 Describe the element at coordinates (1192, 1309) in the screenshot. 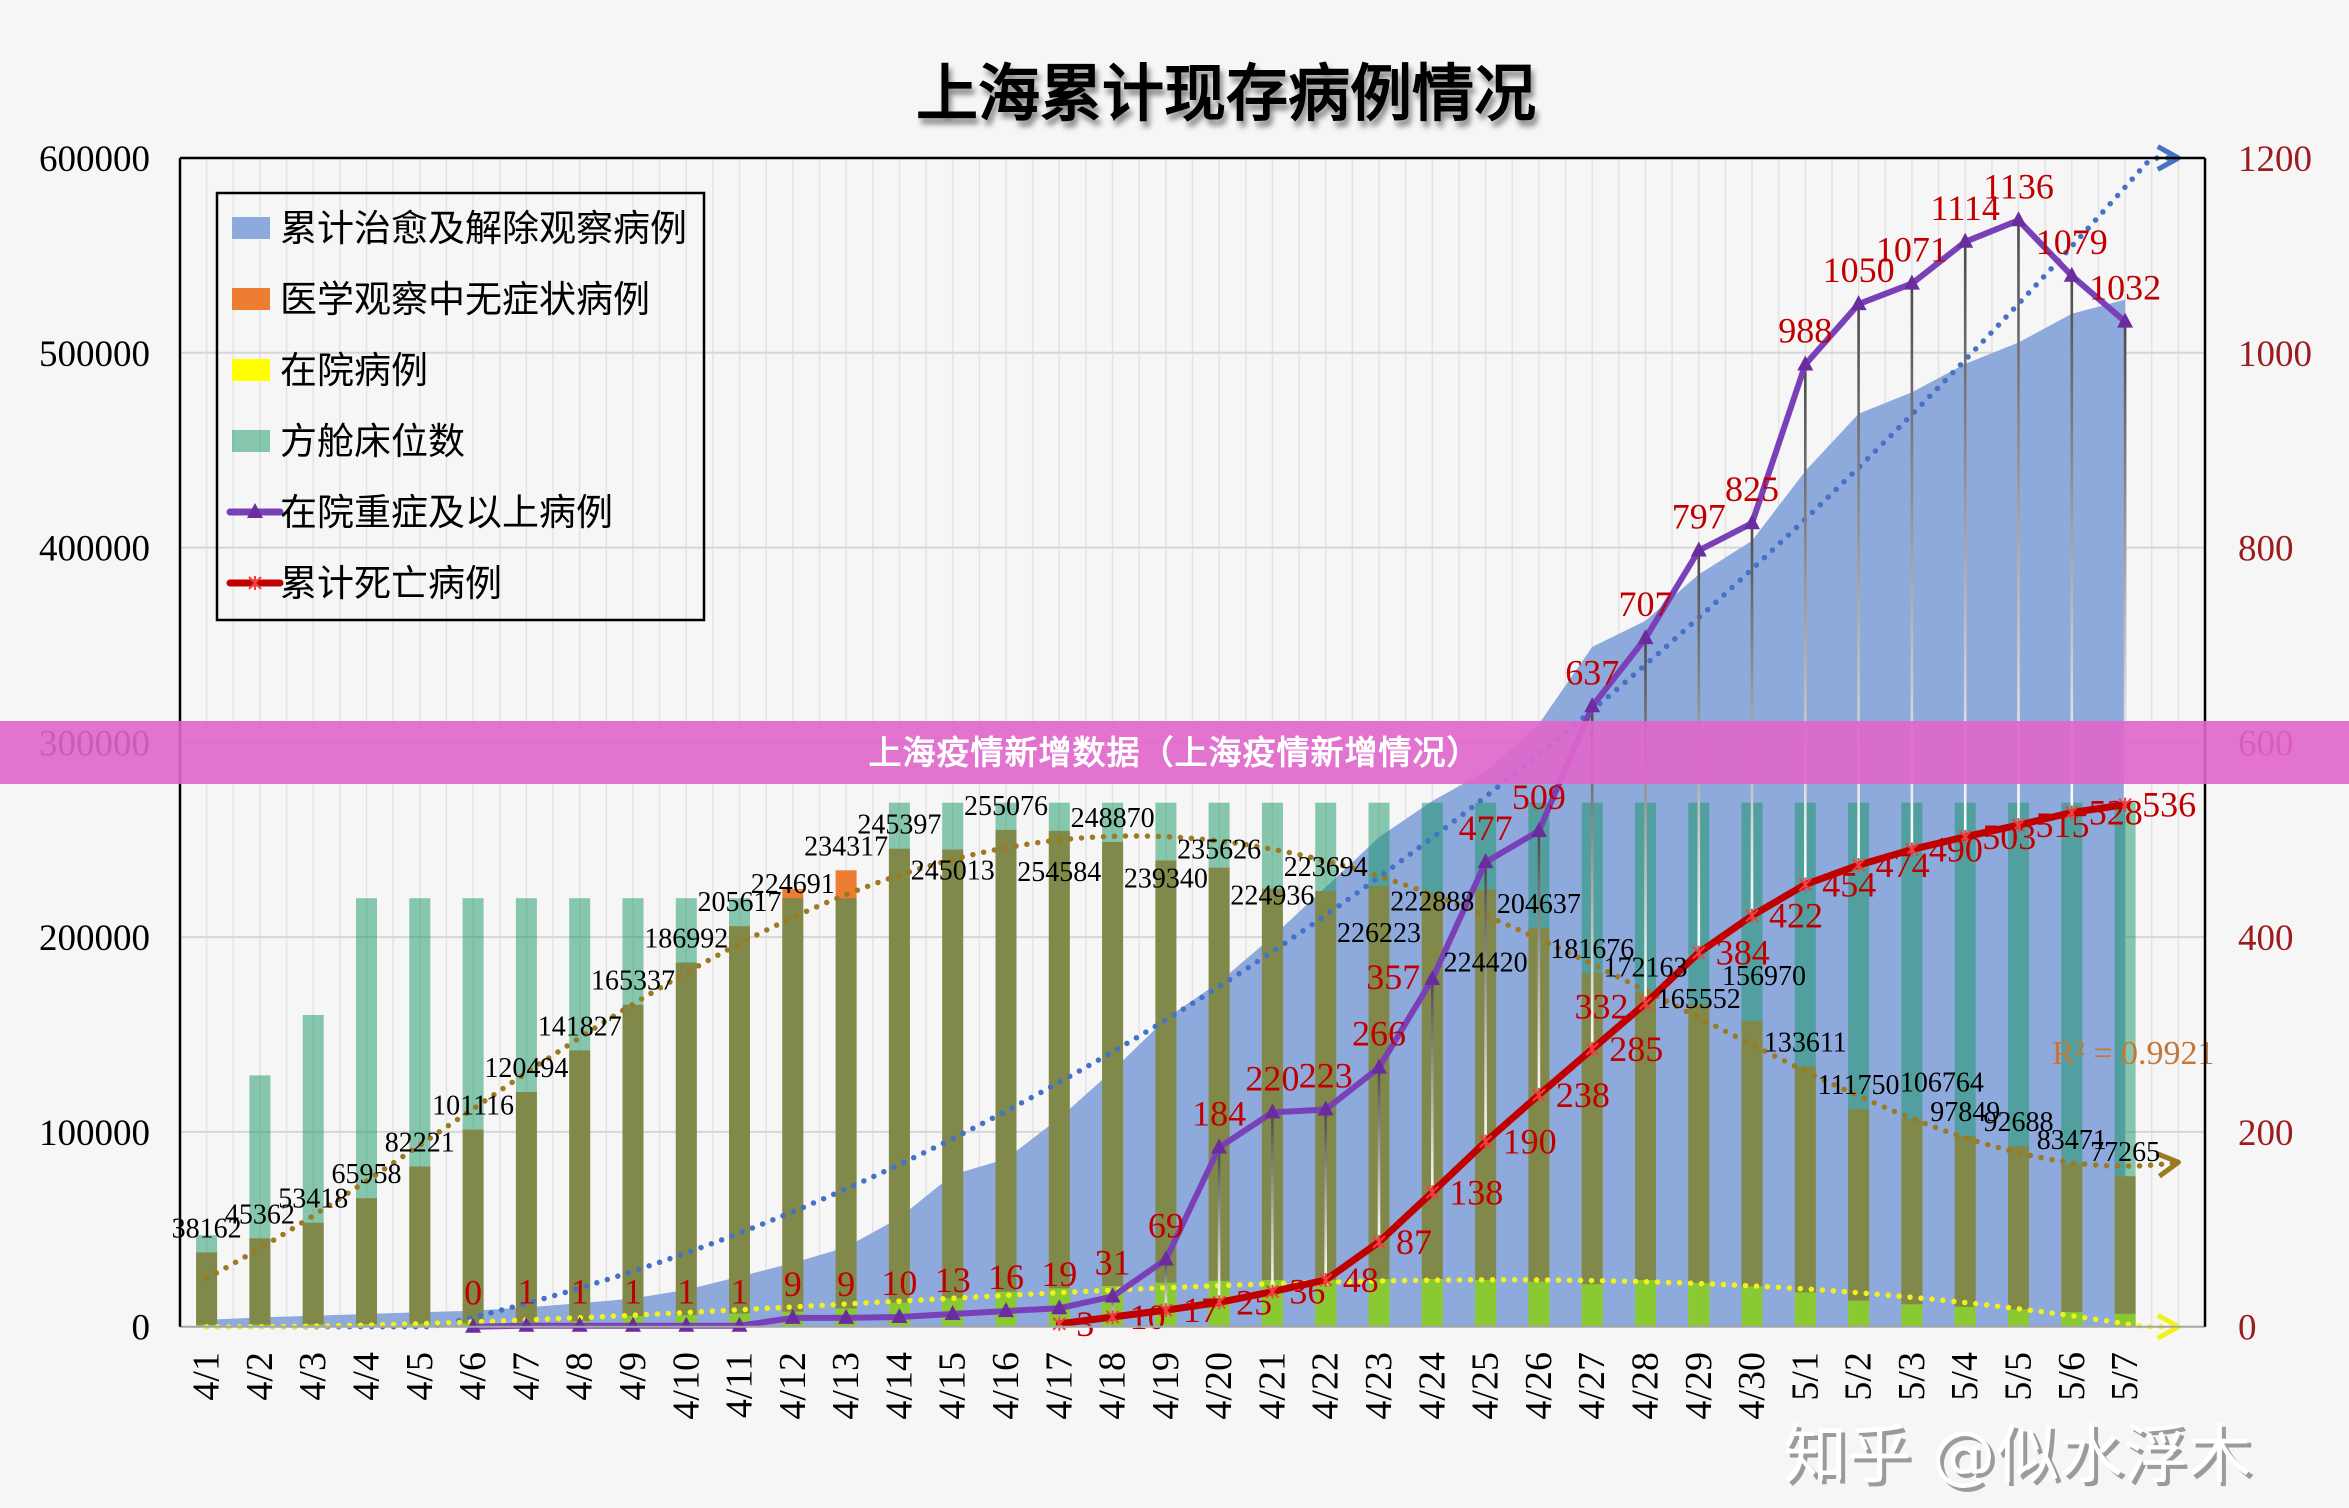

I see `trendline-hospitalized-trend` at that location.